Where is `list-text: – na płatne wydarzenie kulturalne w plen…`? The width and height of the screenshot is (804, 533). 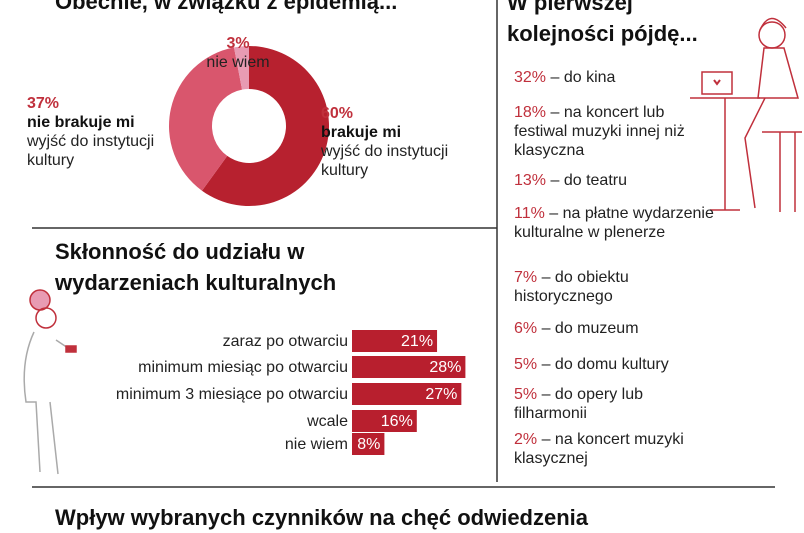
list-text: – na płatne wydarzenie kulturalne w plen… is located at coordinates (614, 223).